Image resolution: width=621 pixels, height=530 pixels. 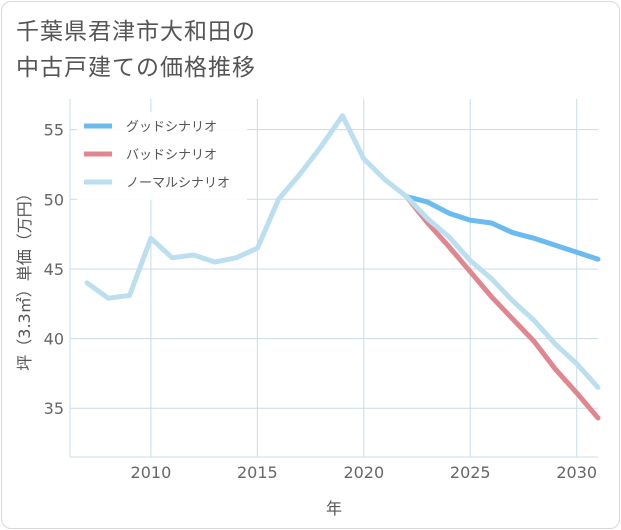 What do you see at coordinates (171, 155) in the screenshot?
I see `legend-label: バッドシナリオ` at bounding box center [171, 155].